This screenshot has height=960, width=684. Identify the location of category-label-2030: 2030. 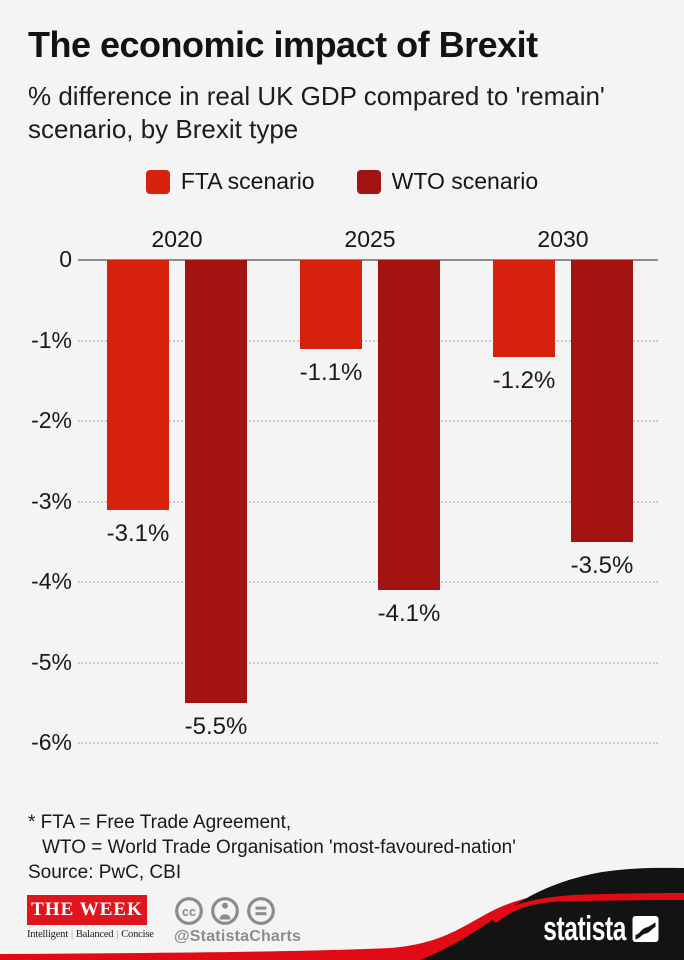
(563, 239).